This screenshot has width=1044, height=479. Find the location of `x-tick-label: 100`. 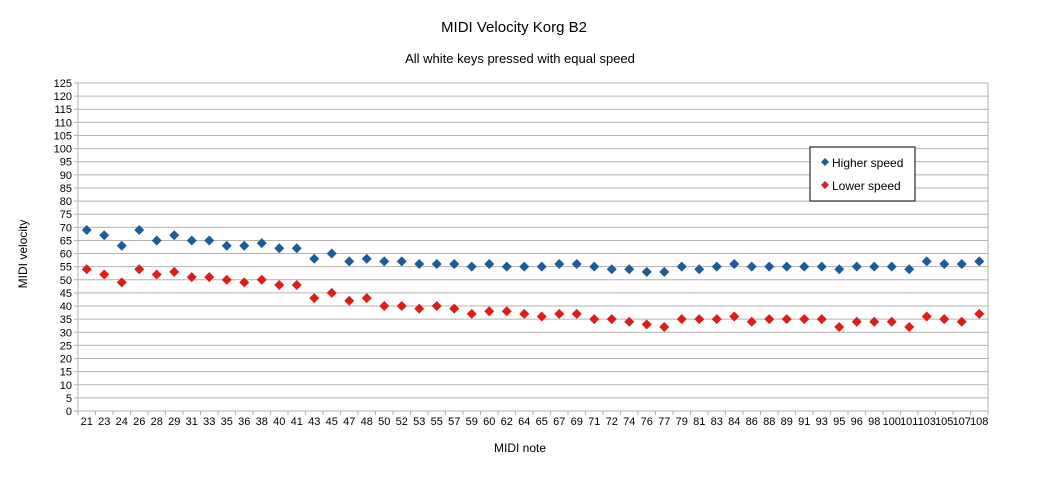

x-tick-label: 100 is located at coordinates (892, 422).